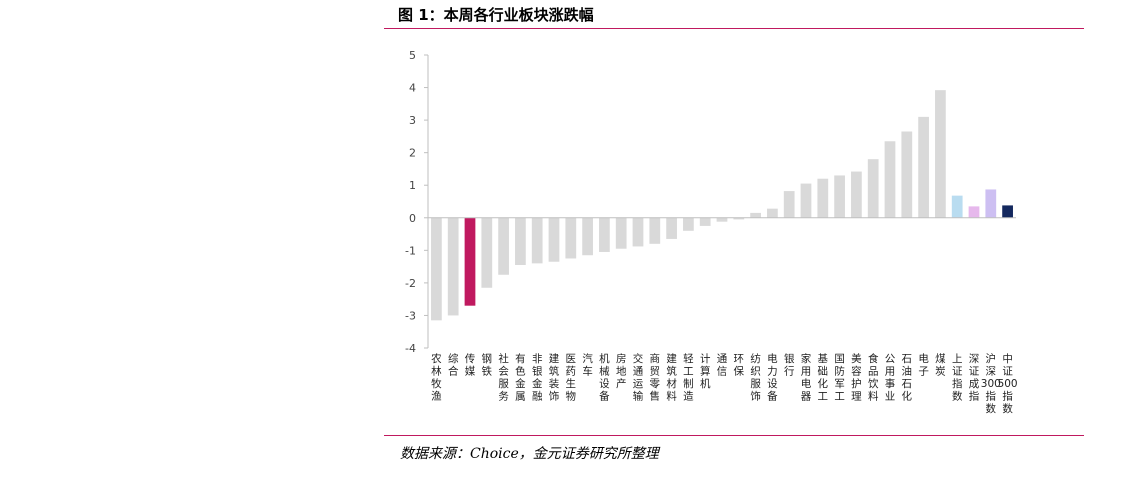 The image size is (1146, 477). I want to click on category-label: 电子, so click(923, 365).